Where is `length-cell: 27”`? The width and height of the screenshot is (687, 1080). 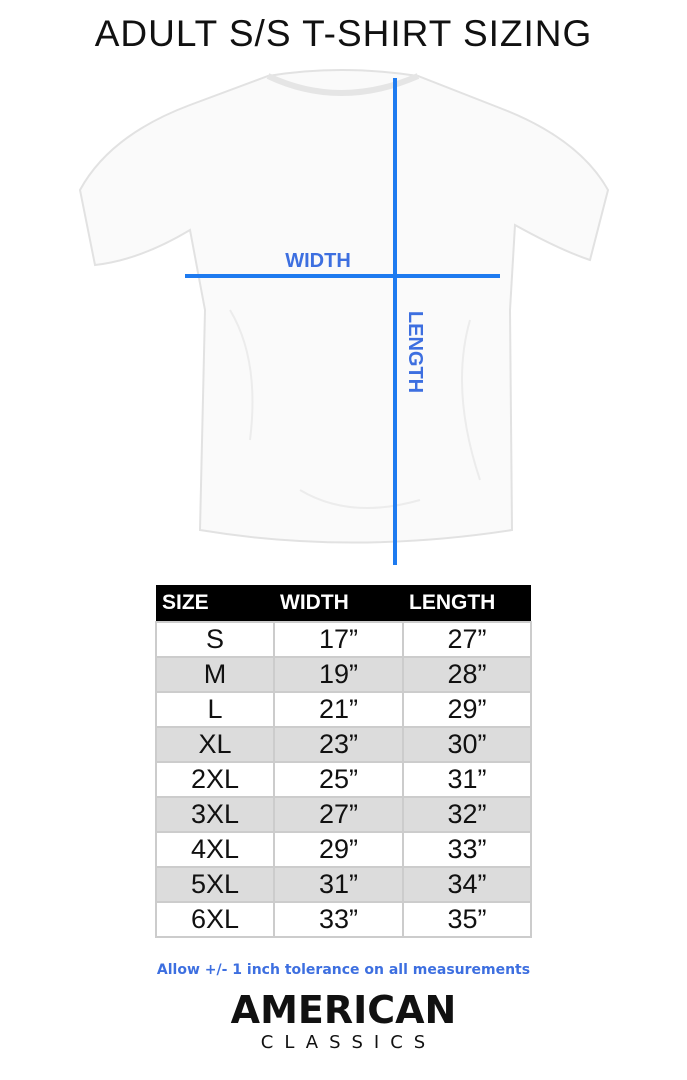 length-cell: 27” is located at coordinates (467, 639).